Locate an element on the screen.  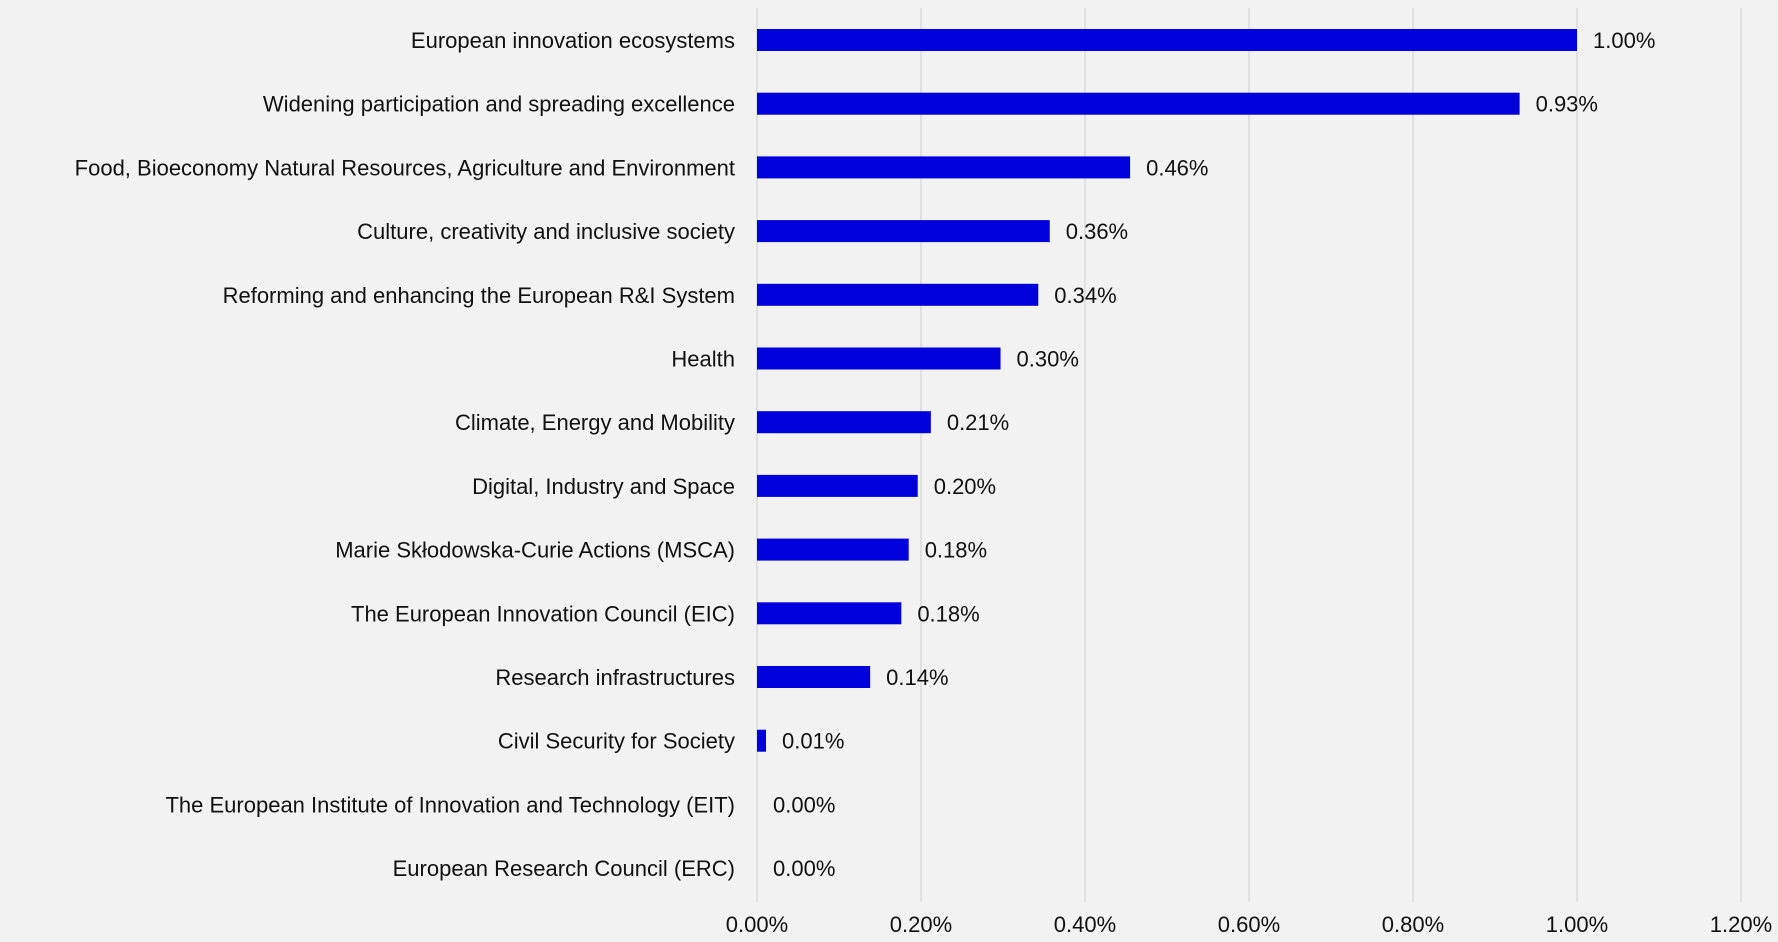
x-tick-label: 0.20% is located at coordinates (921, 924).